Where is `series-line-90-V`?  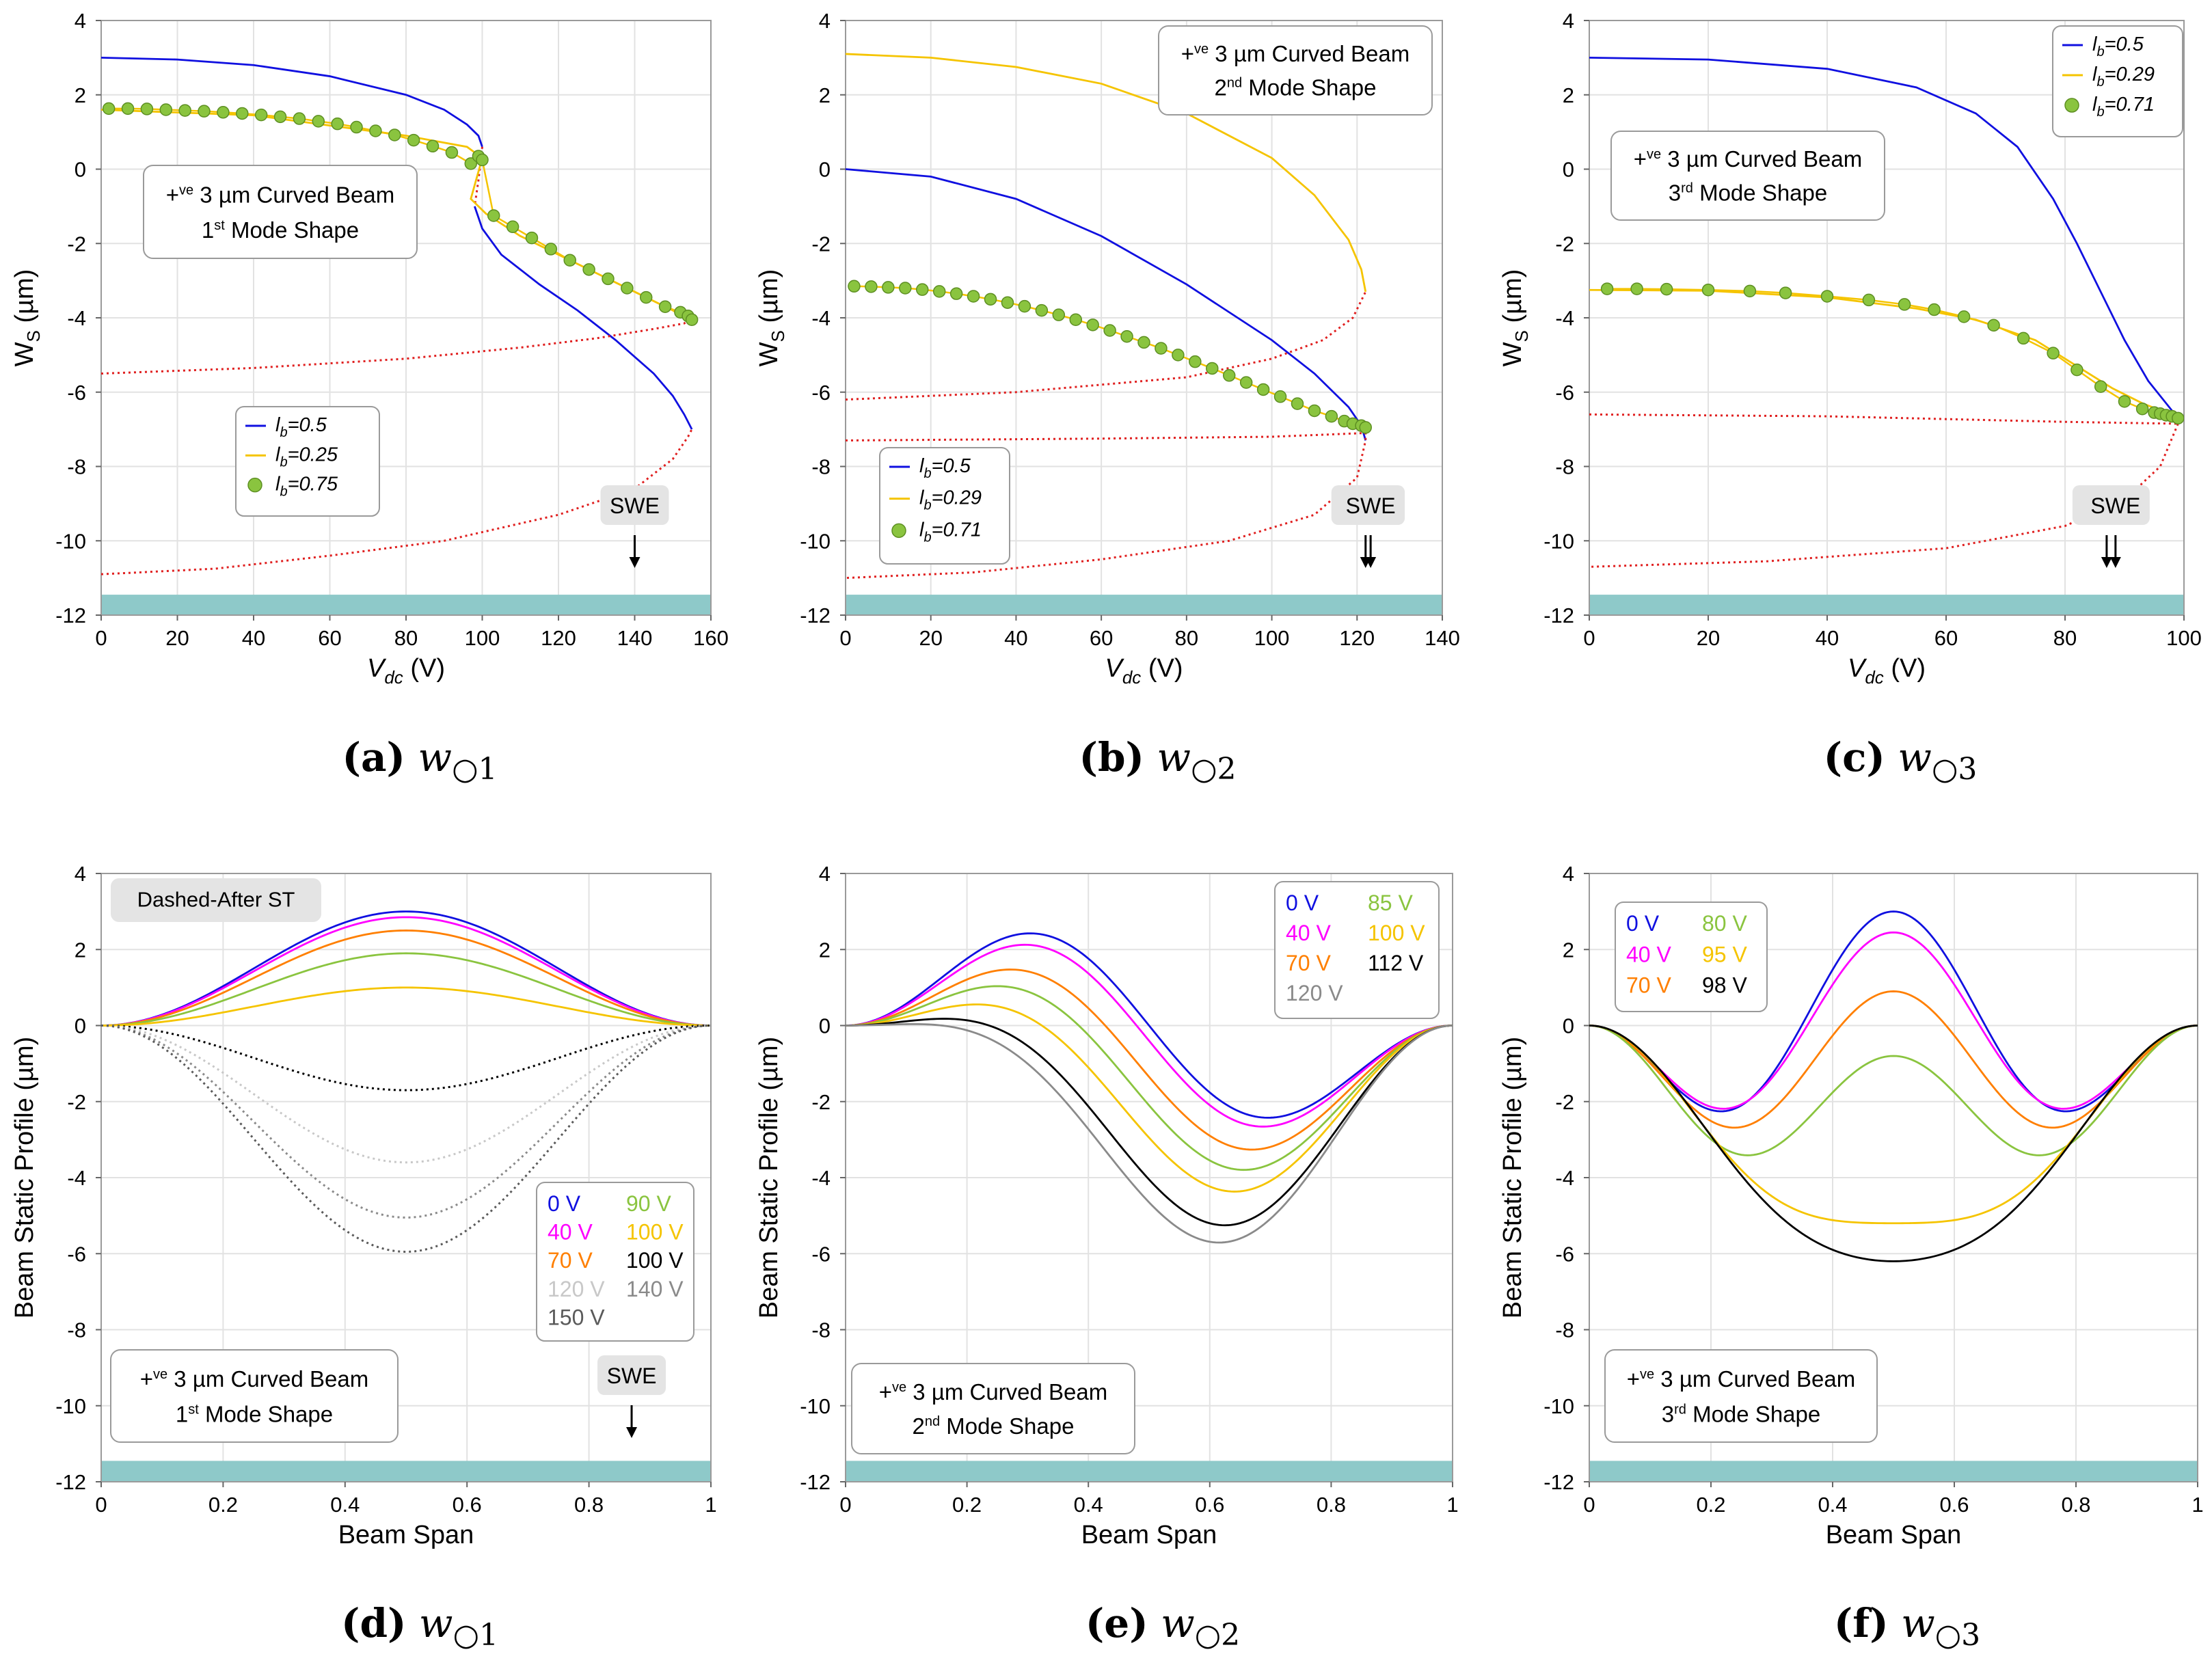
series-line-90-V is located at coordinates (406, 989).